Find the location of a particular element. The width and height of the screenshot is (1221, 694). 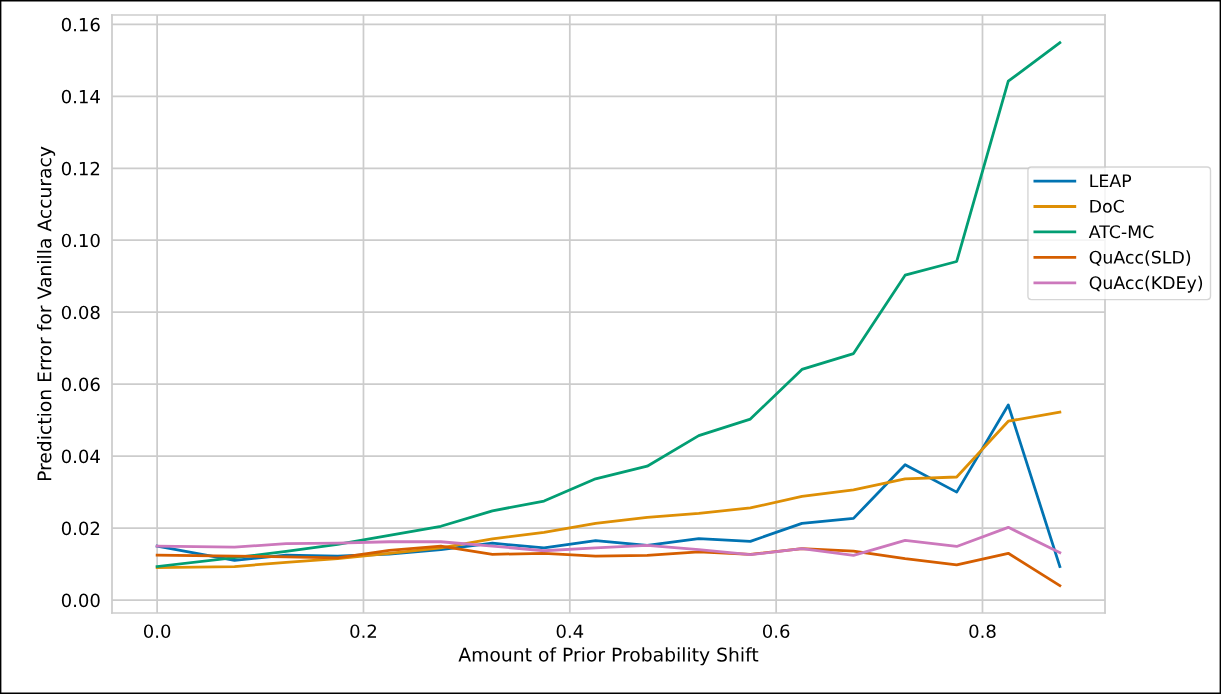

y-axis-title: Prediction Error for Vanilla Accuracy is located at coordinates (46, 313).